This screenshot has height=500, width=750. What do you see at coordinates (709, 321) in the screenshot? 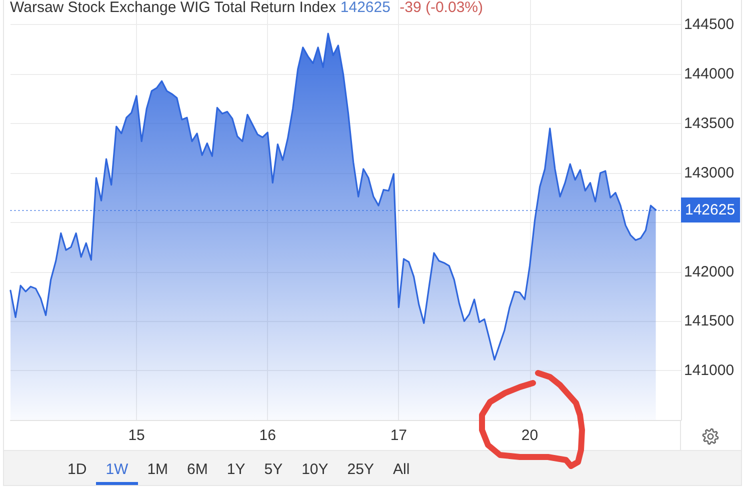
I see `y-tick-label: 141500` at bounding box center [709, 321].